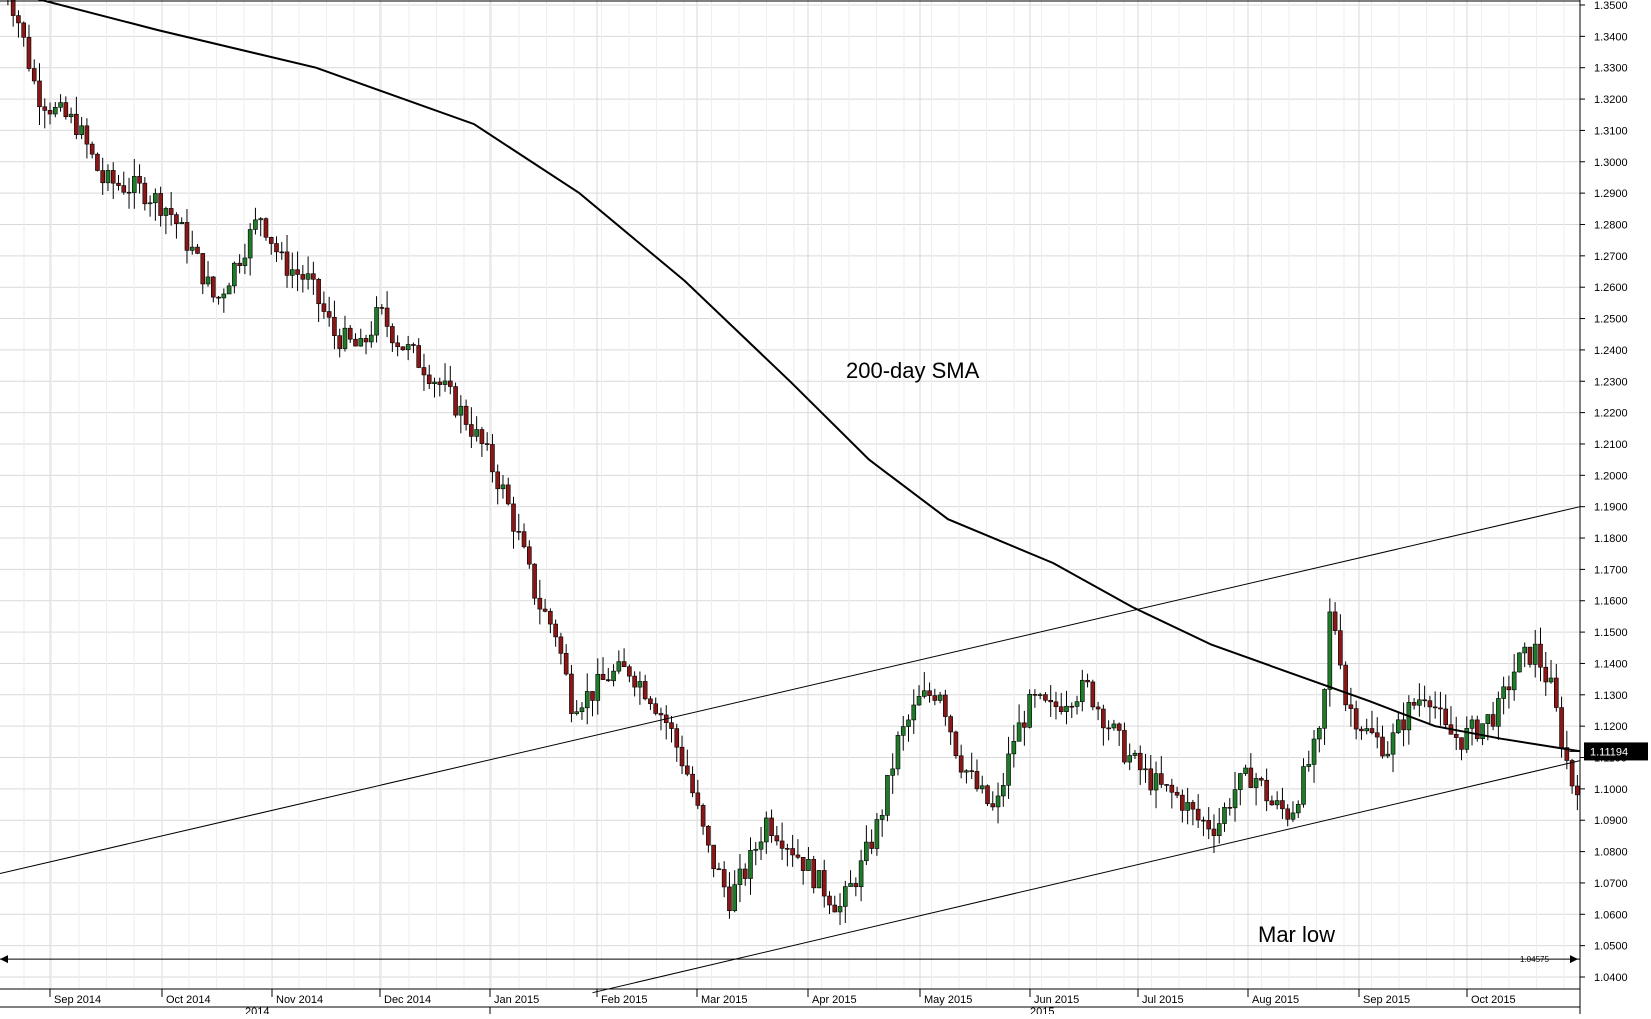  I want to click on y-tick-label: 1.0700, so click(1611, 884).